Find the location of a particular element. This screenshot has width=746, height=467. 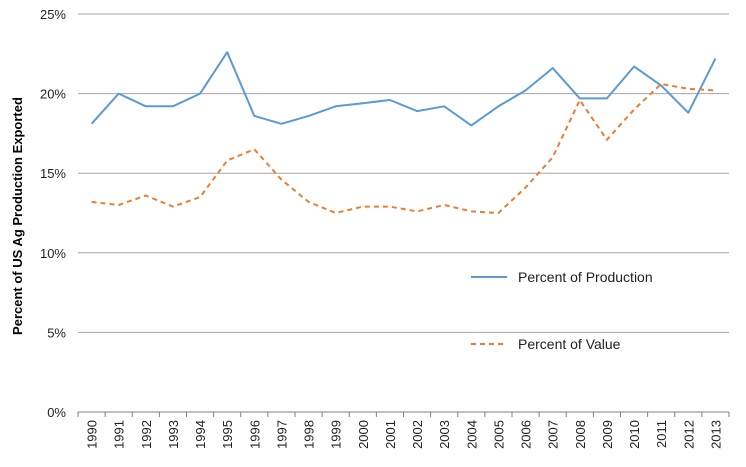

x-tick-label: 2011 is located at coordinates (661, 434).